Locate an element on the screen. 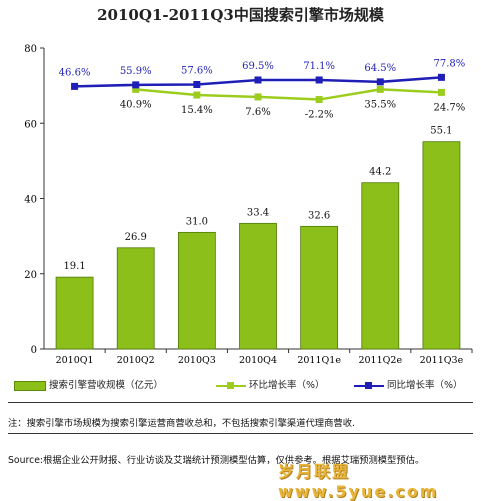 The image size is (481, 501). yoy-label: 77.8% is located at coordinates (450, 63).